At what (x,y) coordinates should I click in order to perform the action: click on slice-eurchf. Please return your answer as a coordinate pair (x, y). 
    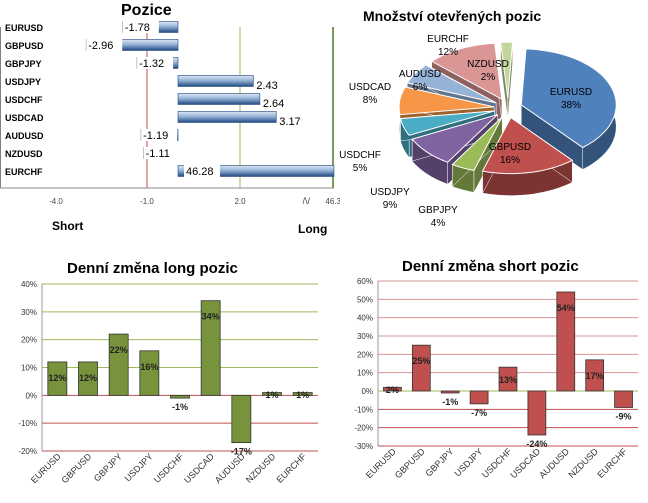
    Looking at the image, I should click on (466, 71).